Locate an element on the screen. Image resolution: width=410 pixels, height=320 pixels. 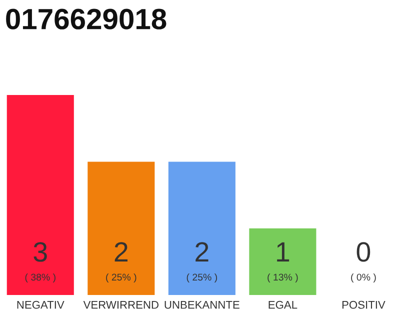
x-tick-label: UNBEKANNTE is located at coordinates (202, 305).